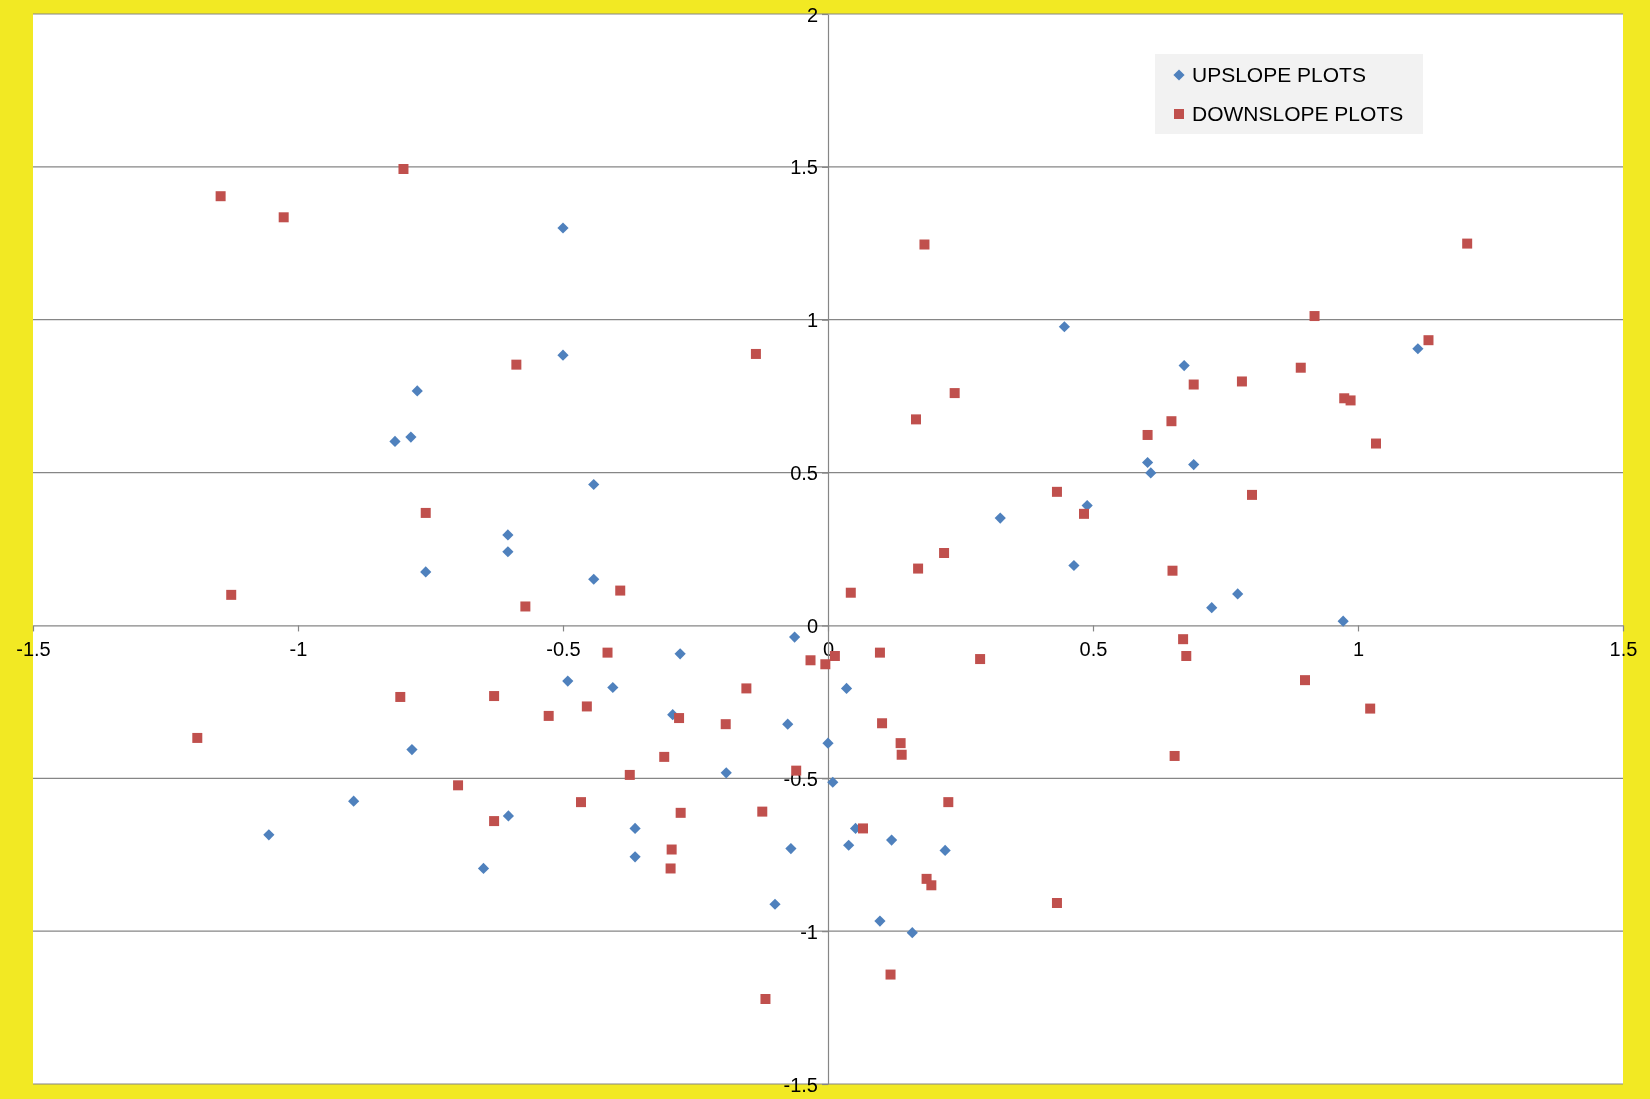 The height and width of the screenshot is (1099, 1650). I want to click on legend-label: UPSLOPE PLOTS, so click(1279, 75).